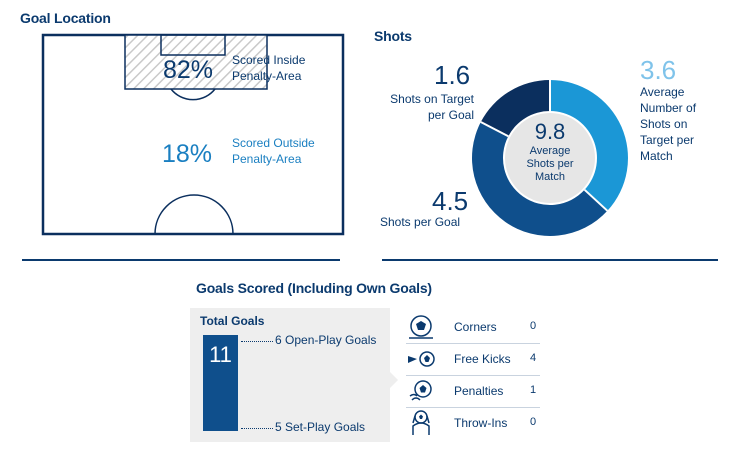  What do you see at coordinates (420, 222) in the screenshot?
I see `per-goal-label: Shots per Goal` at bounding box center [420, 222].